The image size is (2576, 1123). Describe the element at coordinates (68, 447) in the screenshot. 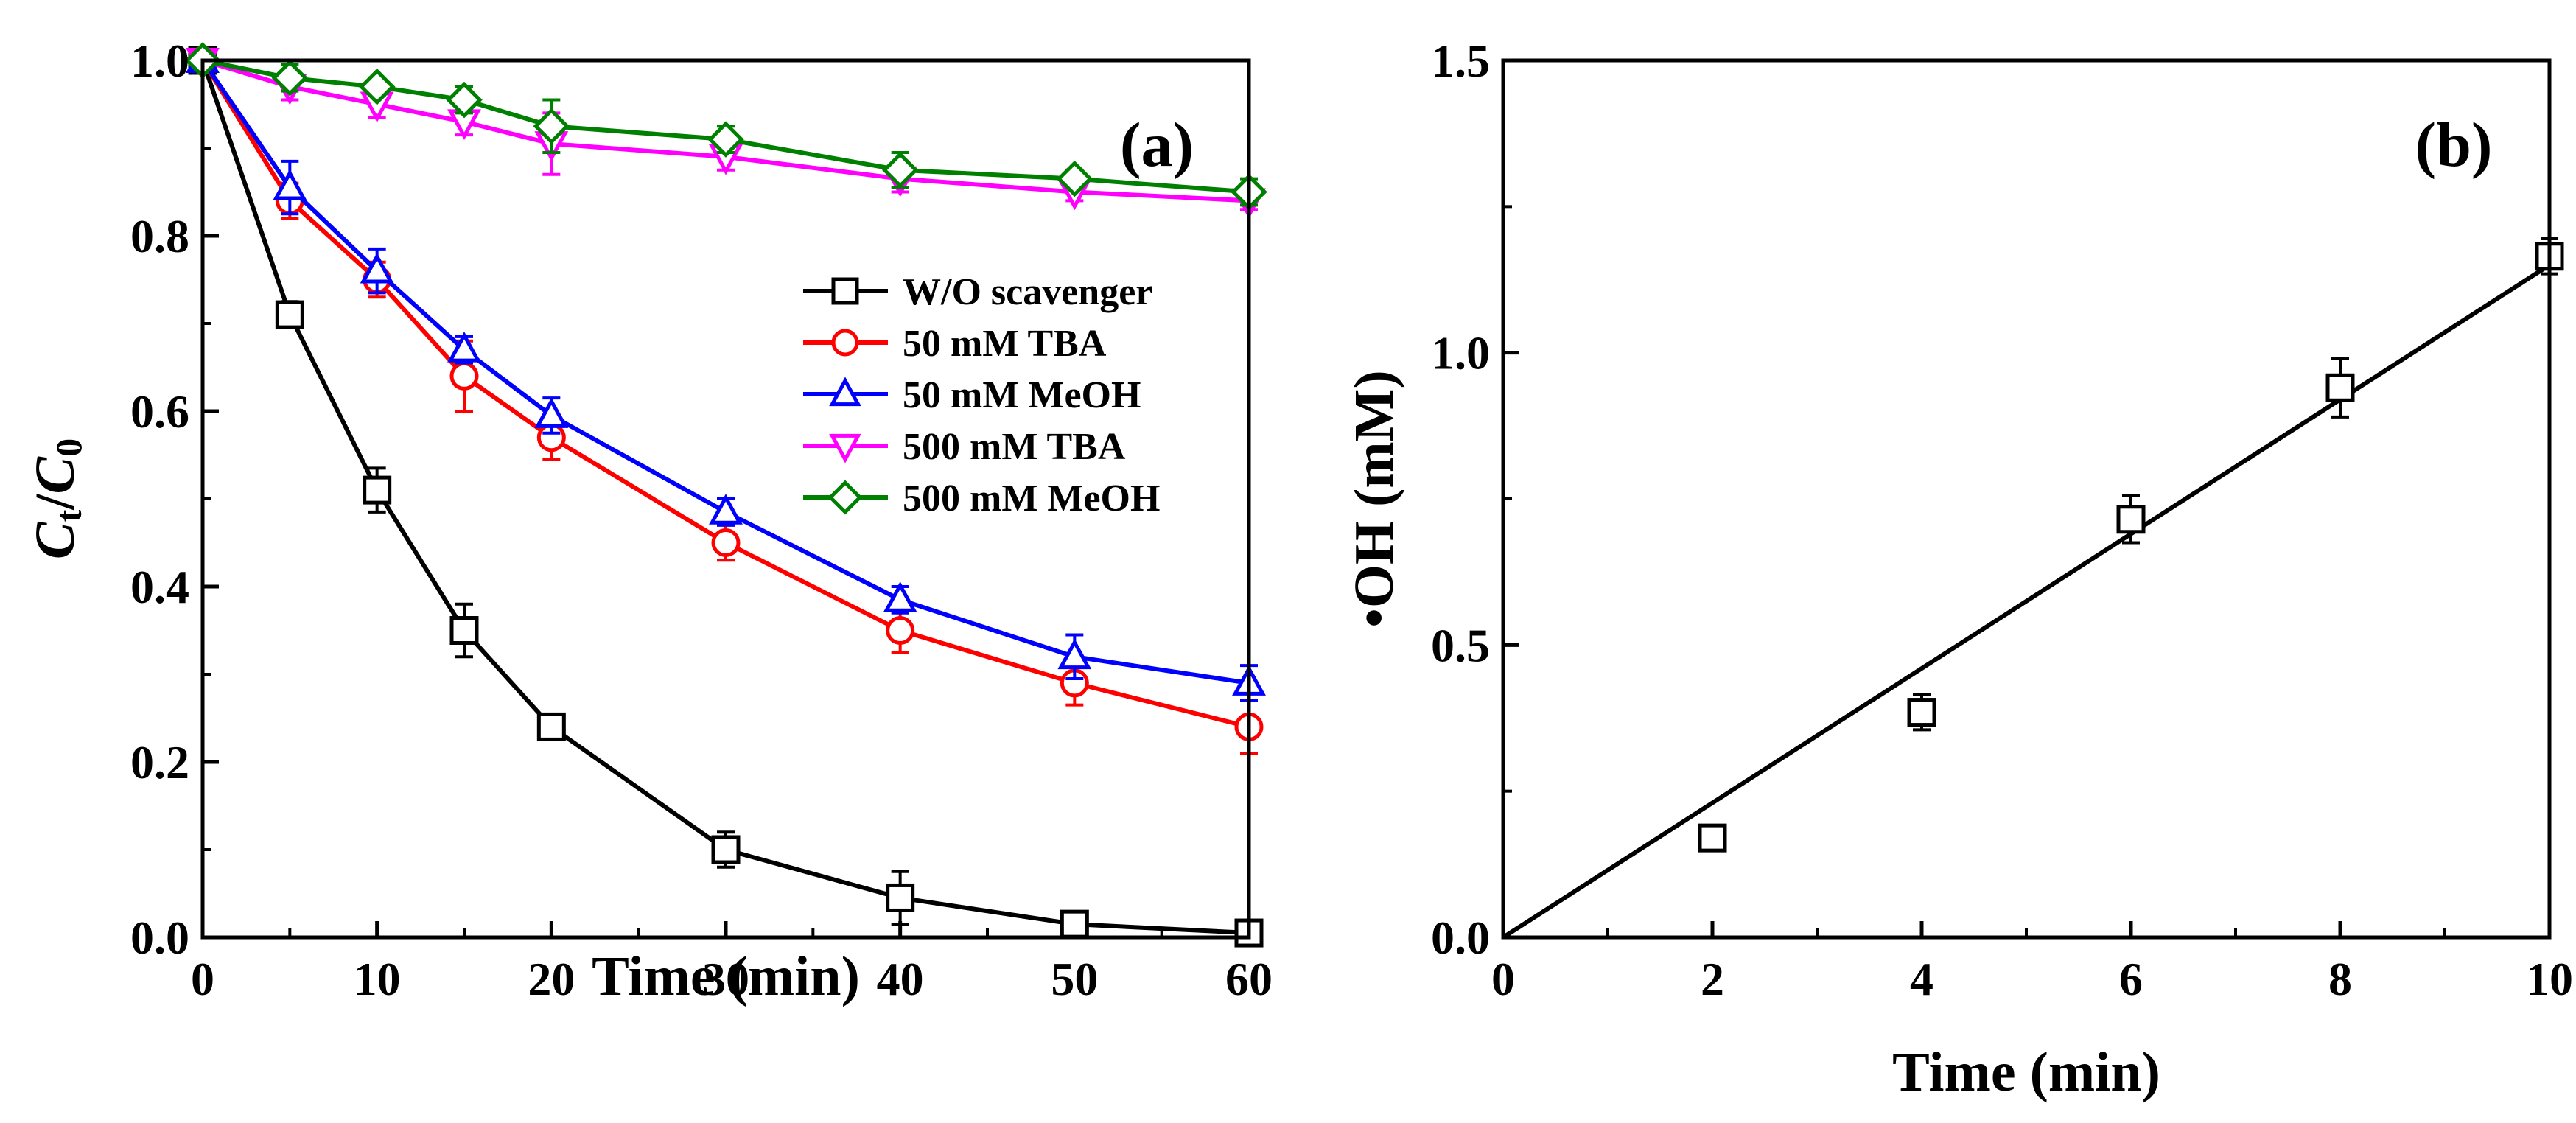

I see `panel-a-y-axis-title-sub-0: 0` at that location.